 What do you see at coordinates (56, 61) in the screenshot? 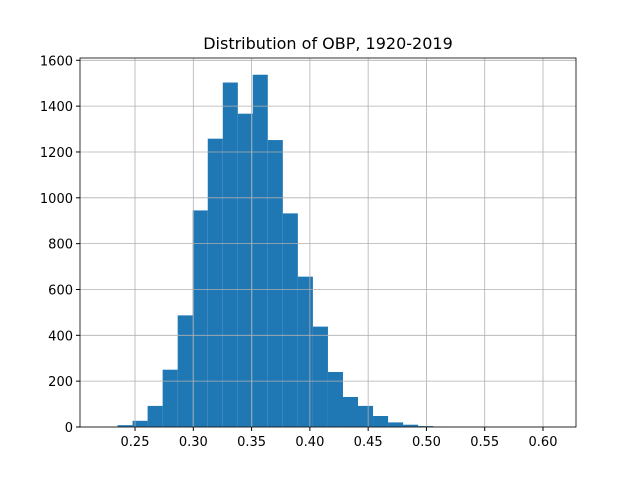
I see `y-tick-label: 1600` at bounding box center [56, 61].